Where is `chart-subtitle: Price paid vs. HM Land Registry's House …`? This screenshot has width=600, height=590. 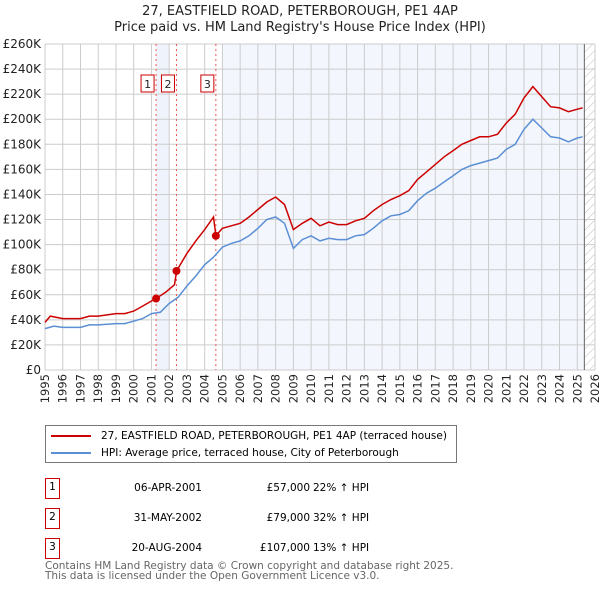 chart-subtitle: Price paid vs. HM Land Registry's House … is located at coordinates (300, 27).